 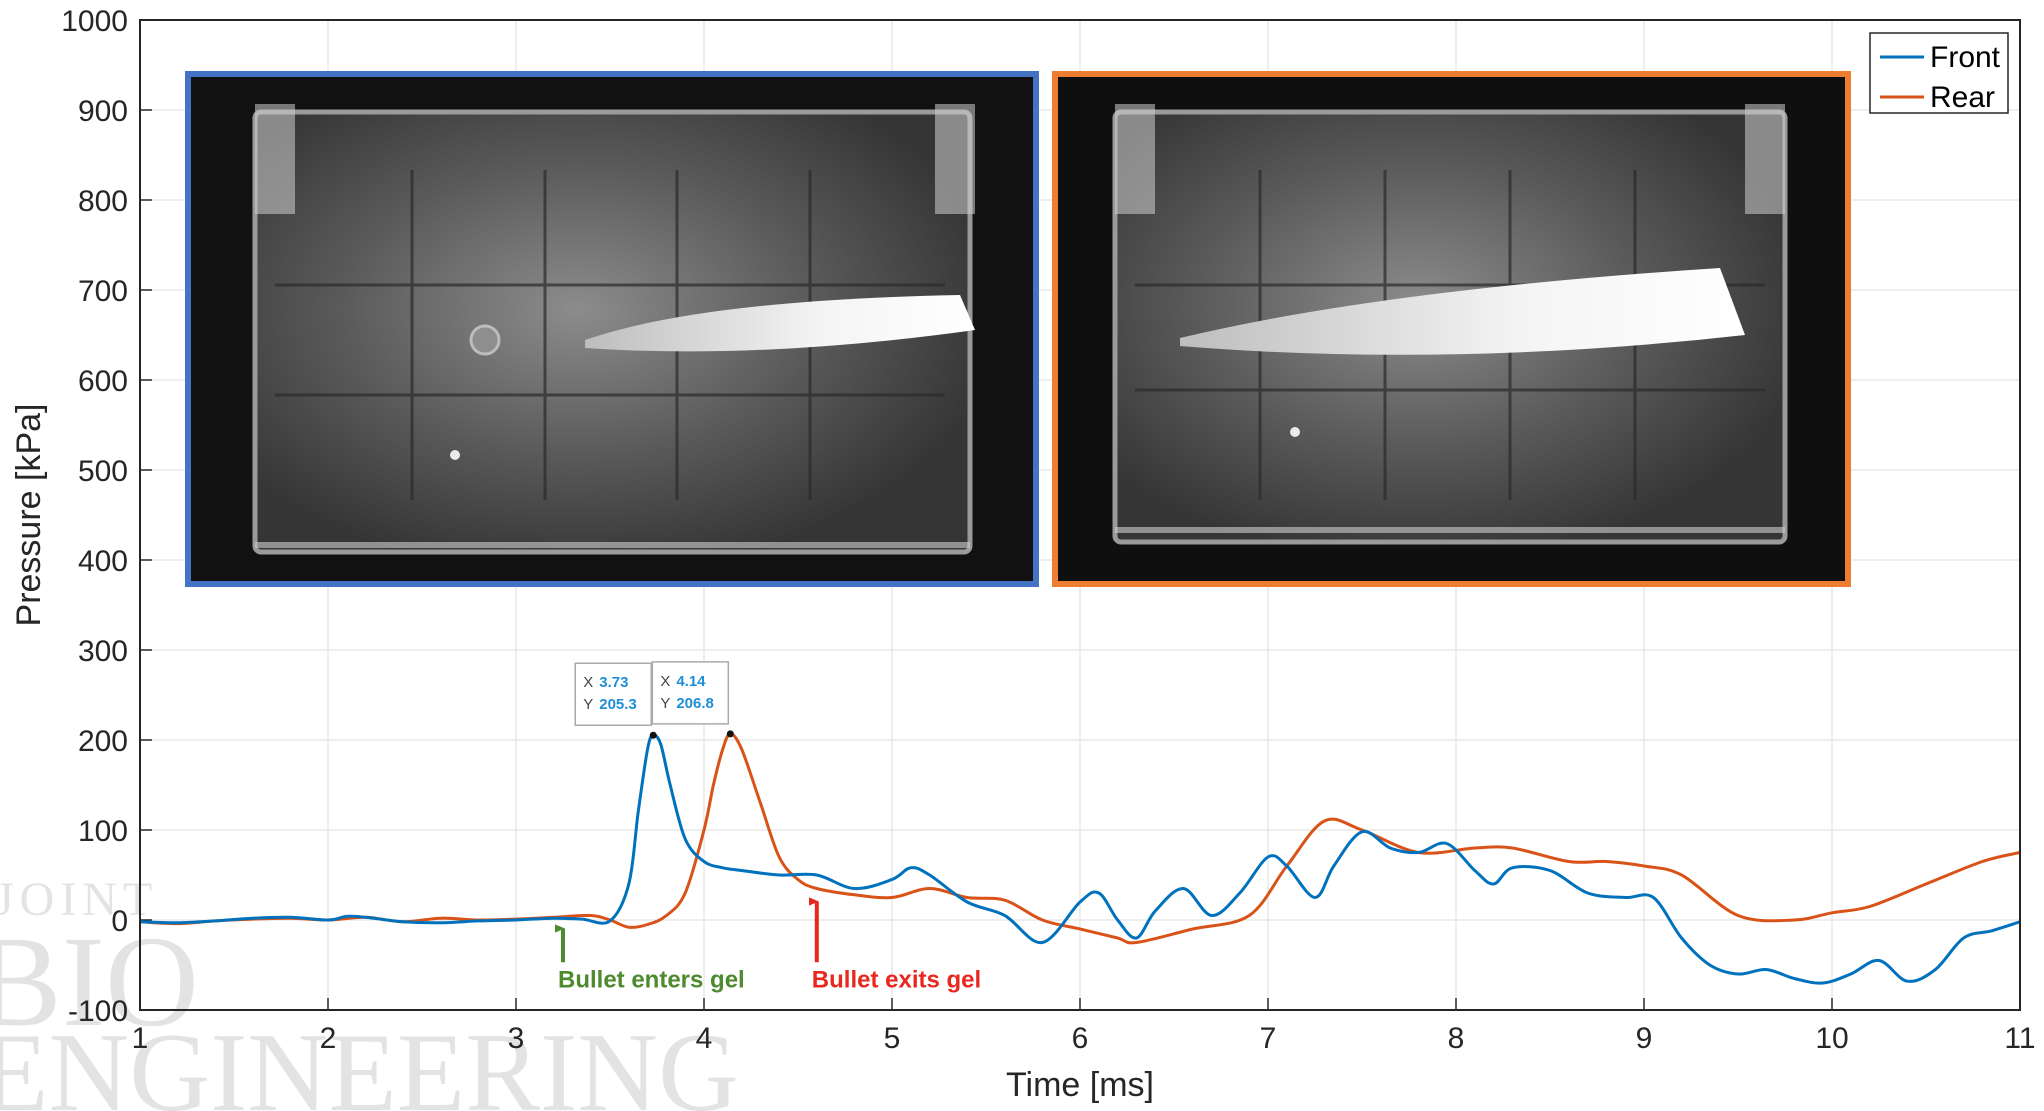 What do you see at coordinates (1962, 97) in the screenshot?
I see `legend-label-rear: Rear` at bounding box center [1962, 97].